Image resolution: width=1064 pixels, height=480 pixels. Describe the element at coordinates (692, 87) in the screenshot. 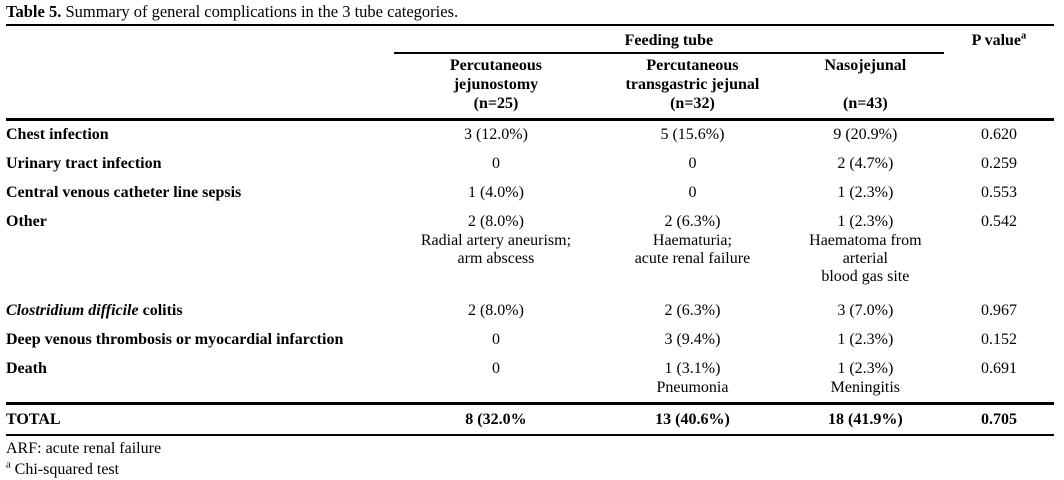

I see `column-header-transgastric-jejunal: Percutaneous transgastric jejunal (n=32)` at that location.